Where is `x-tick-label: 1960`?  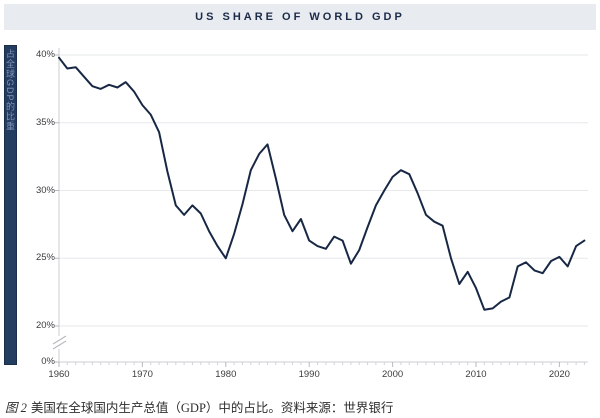
x-tick-label: 1960 is located at coordinates (59, 374).